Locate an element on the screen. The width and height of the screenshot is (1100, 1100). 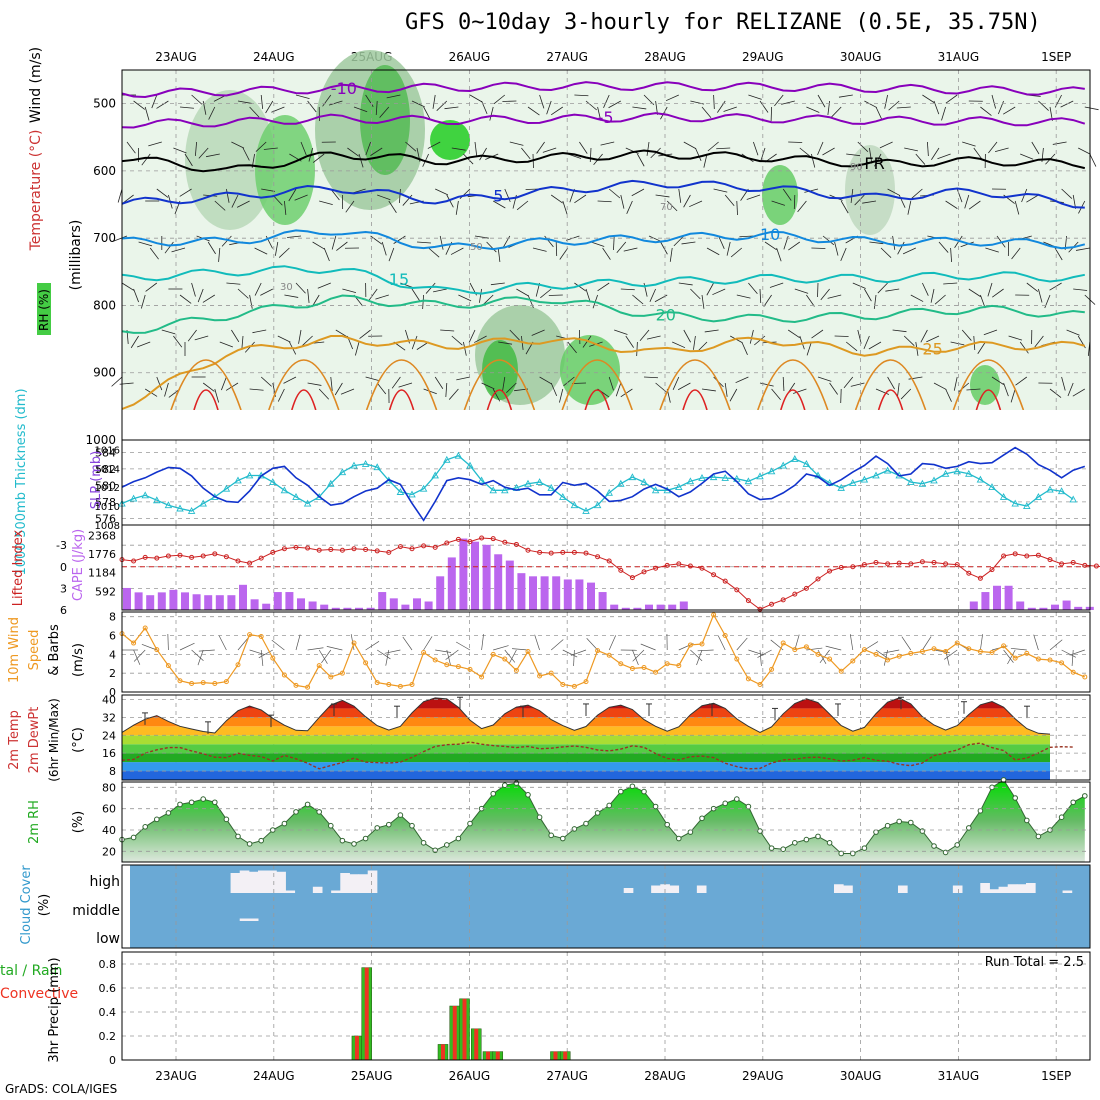
rh-legend-label: RH (%) is located at coordinates (44, 310).